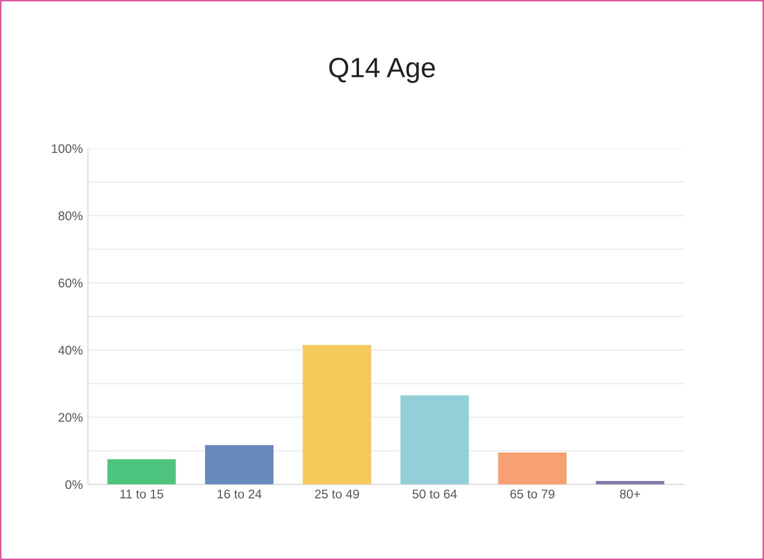 The height and width of the screenshot is (560, 764). I want to click on x-tick-label: 65 to 79, so click(532, 494).